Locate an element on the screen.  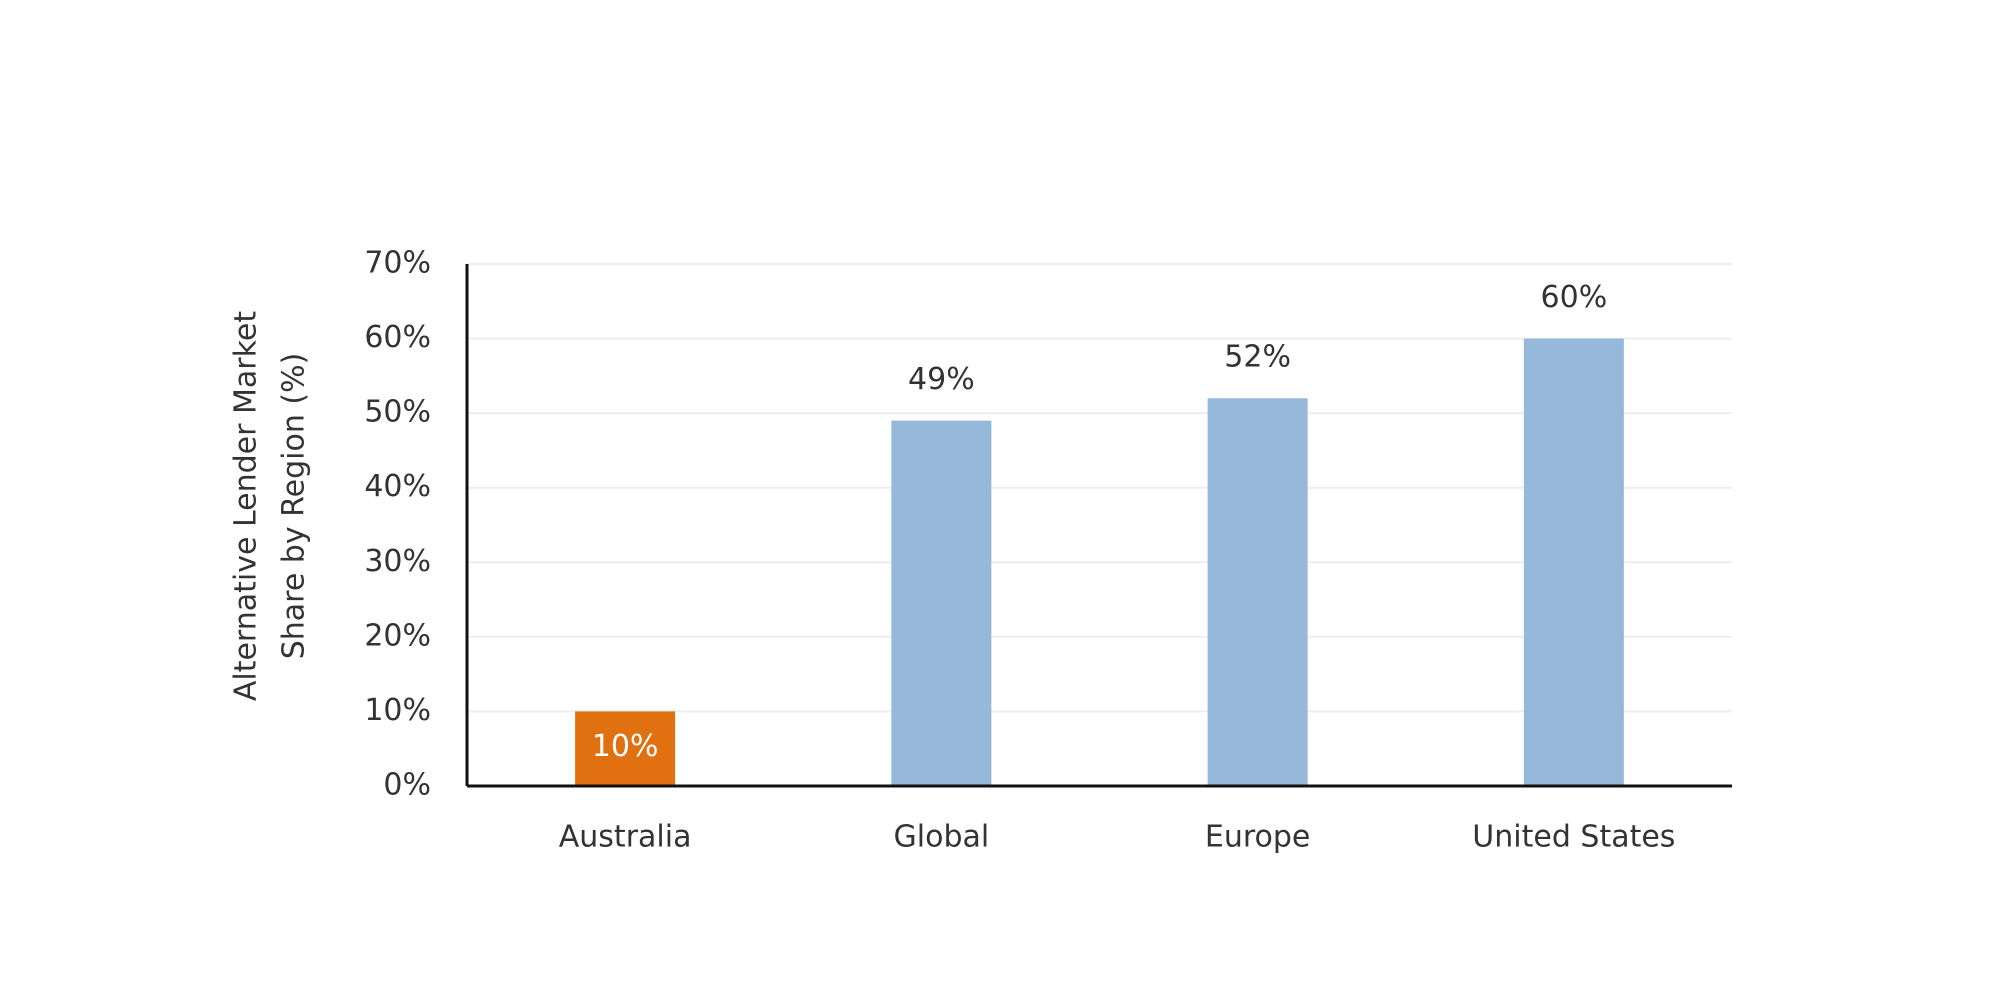
data-label: 52% is located at coordinates (1257, 357).